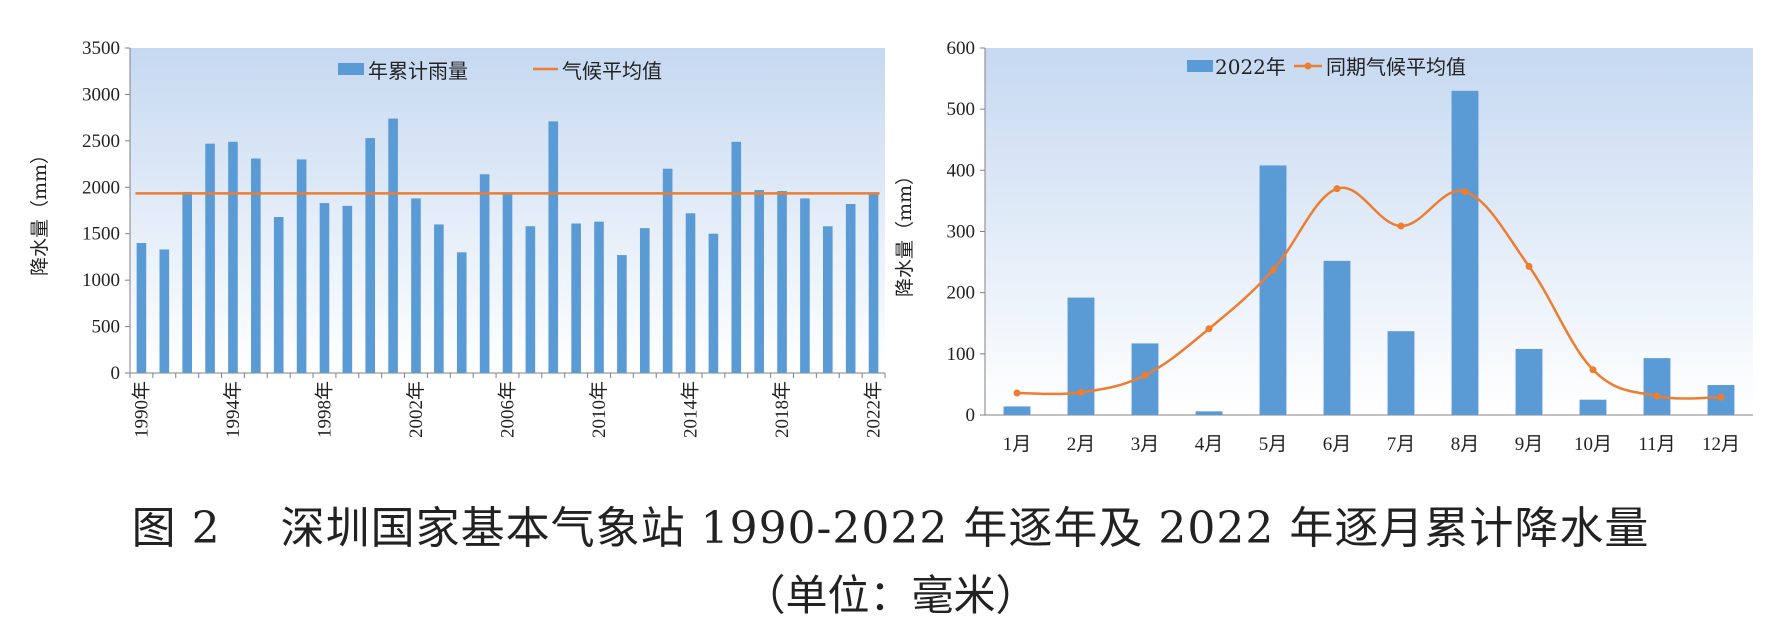  Describe the element at coordinates (1081, 444) in the screenshot. I see `x-tick-label: 2月` at that location.